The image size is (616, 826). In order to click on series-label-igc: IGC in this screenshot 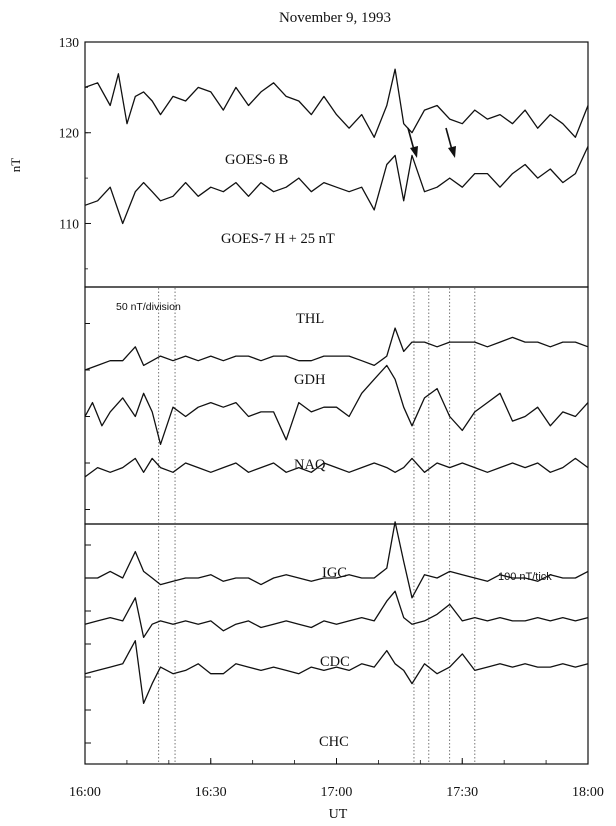, I will do `click(334, 573)`.